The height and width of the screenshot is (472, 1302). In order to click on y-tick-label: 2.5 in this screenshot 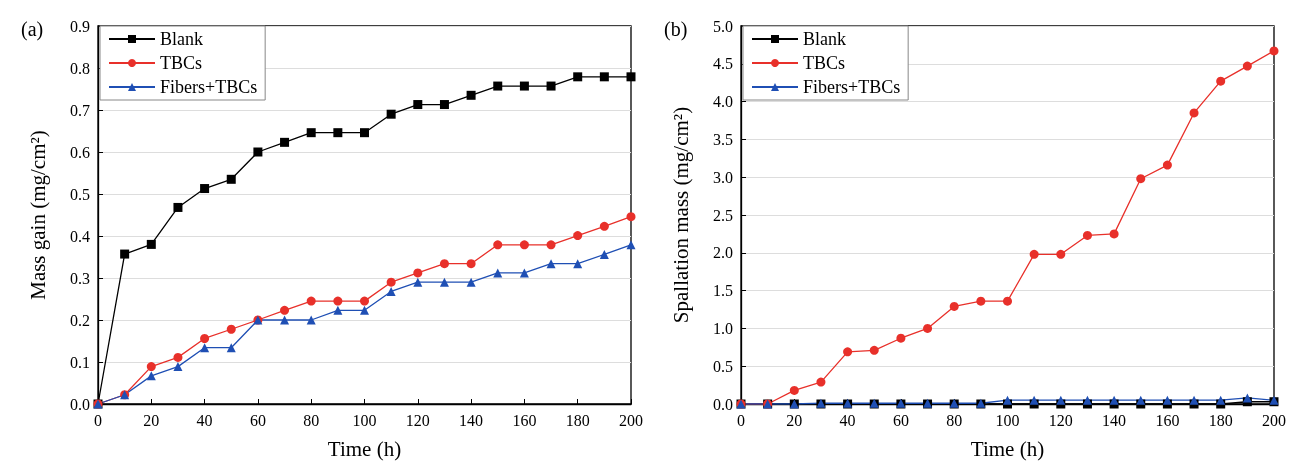, I will do `click(723, 215)`.